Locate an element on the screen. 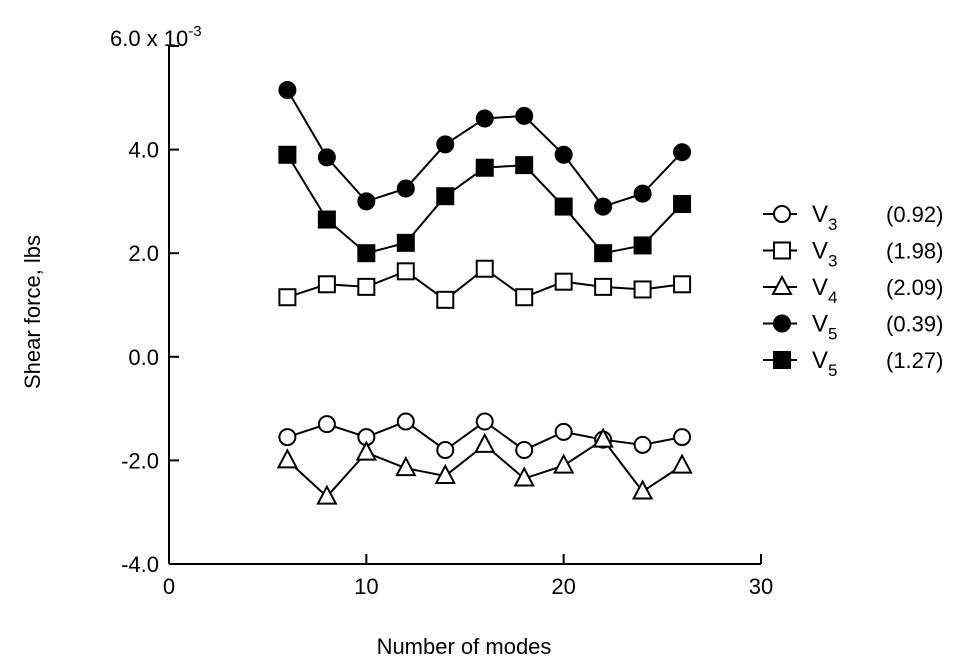 The image size is (961, 662). y-axis-multiplier: 6.0 x 10⁻³ is located at coordinates (156, 37).